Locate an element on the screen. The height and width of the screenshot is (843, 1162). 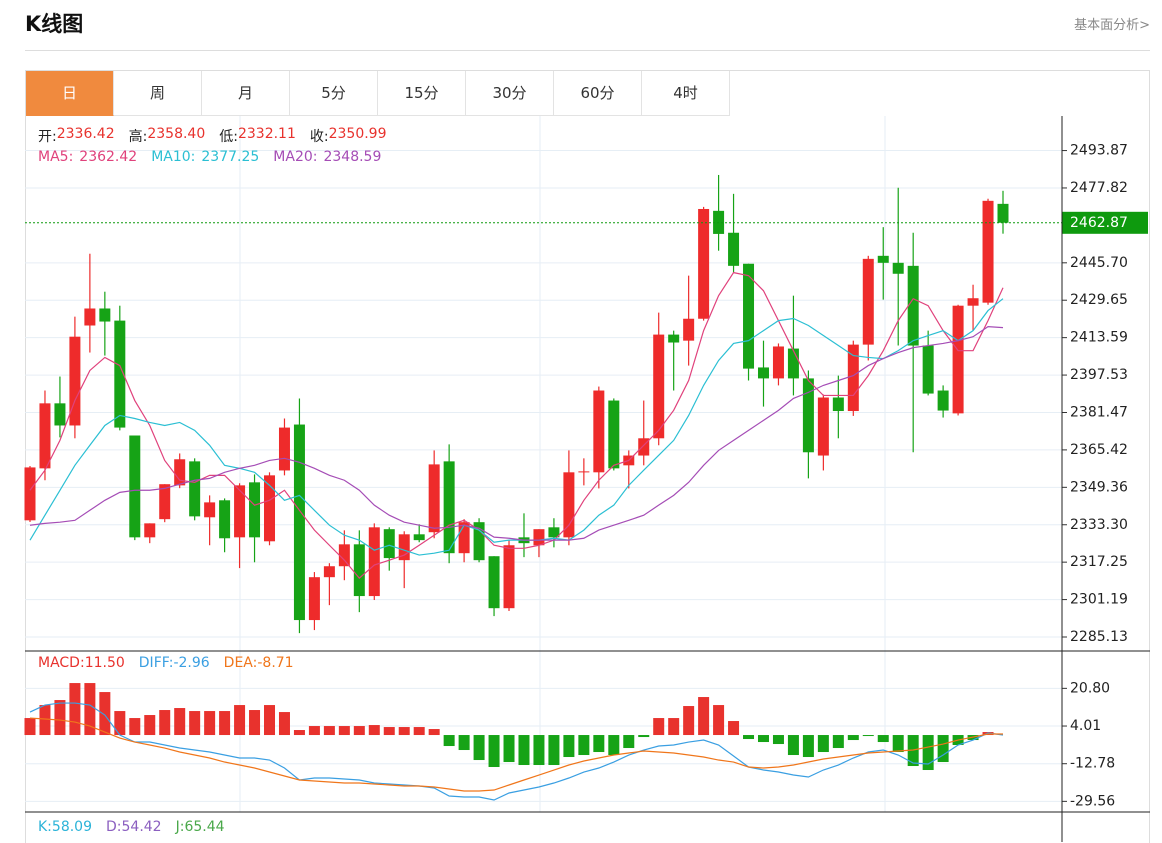
period-tab: 日 is located at coordinates (70, 93).